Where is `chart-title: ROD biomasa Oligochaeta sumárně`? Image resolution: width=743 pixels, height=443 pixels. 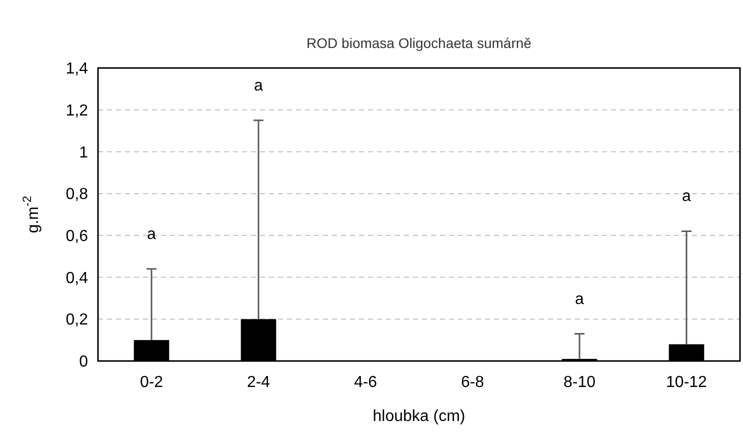
chart-title: ROD biomasa Oligochaeta sumárně is located at coordinates (419, 43).